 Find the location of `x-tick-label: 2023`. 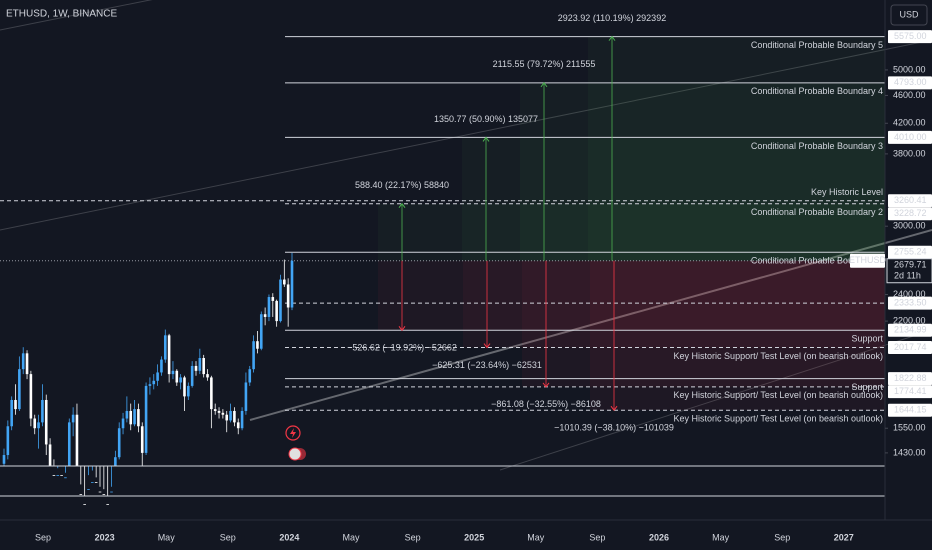

x-tick-label: 2023 is located at coordinates (105, 537).